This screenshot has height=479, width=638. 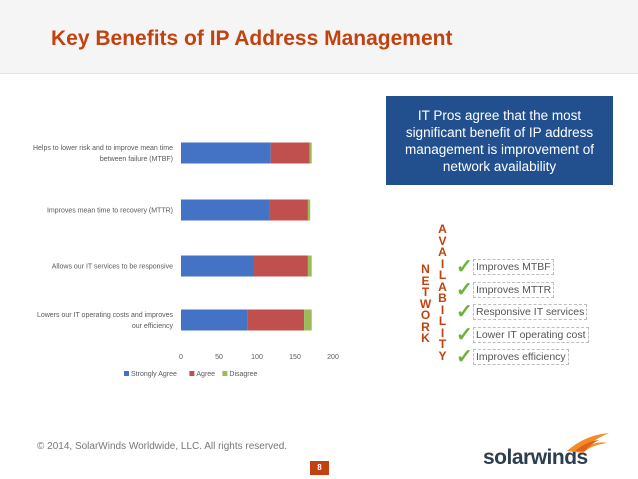 What do you see at coordinates (442, 344) in the screenshot?
I see `availability-letter: T` at bounding box center [442, 344].